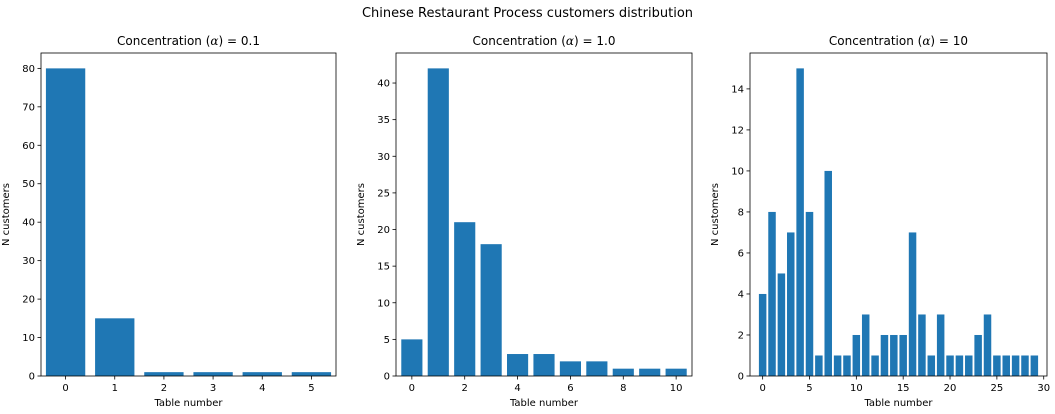 This screenshot has height=414, width=1055. Describe the element at coordinates (741, 294) in the screenshot. I see `y-tick-label-3-4: 4` at that location.